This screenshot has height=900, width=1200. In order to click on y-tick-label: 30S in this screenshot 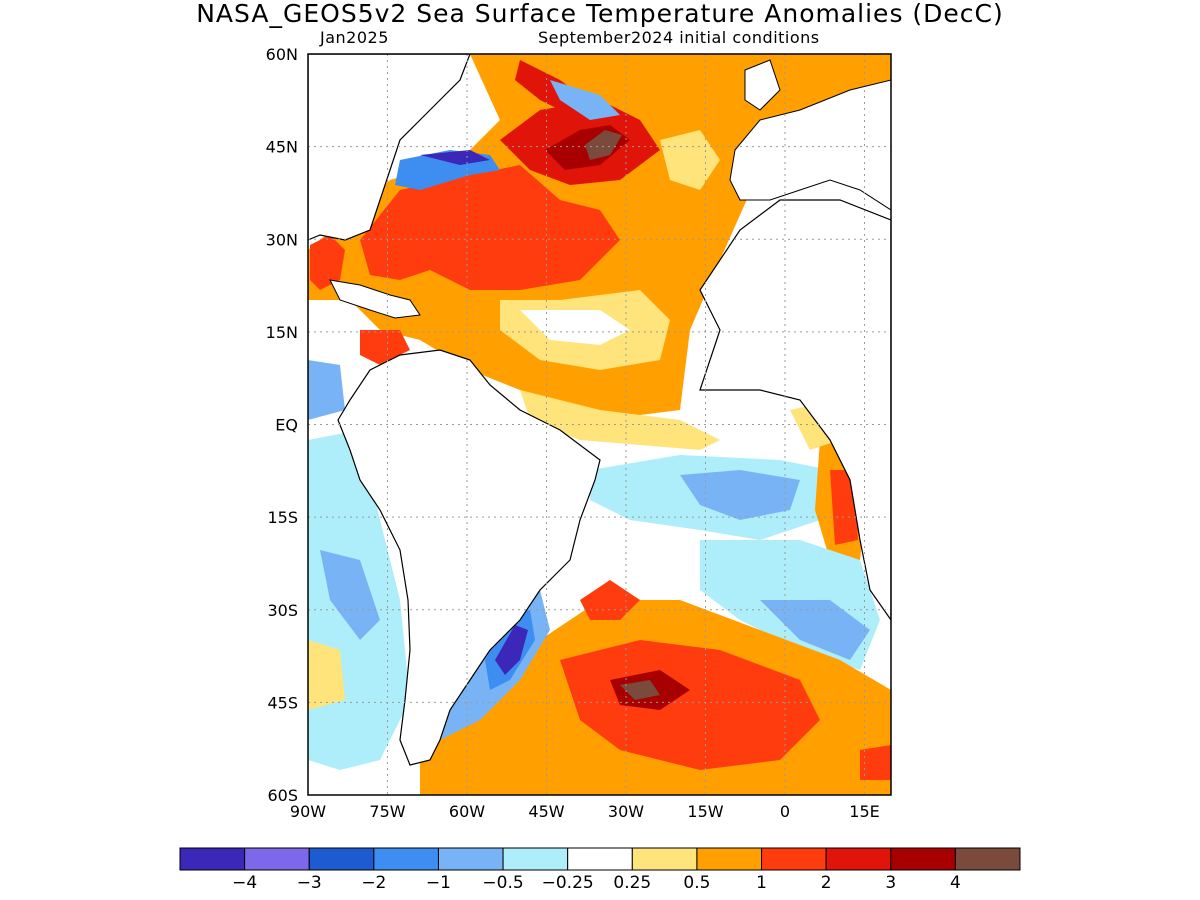, I will do `click(282, 610)`.